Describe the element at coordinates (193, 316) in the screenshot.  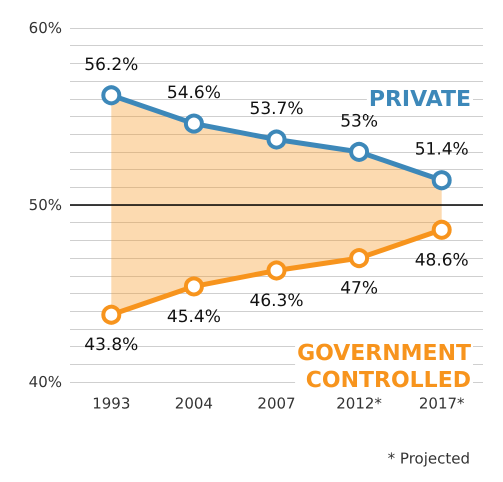
I see `data-label: 45.4%` at that location.